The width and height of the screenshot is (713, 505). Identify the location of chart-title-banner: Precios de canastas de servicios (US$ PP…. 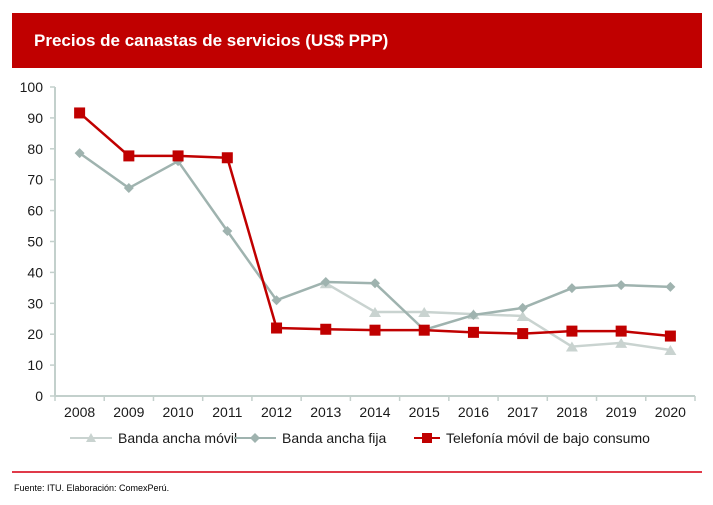
(357, 40).